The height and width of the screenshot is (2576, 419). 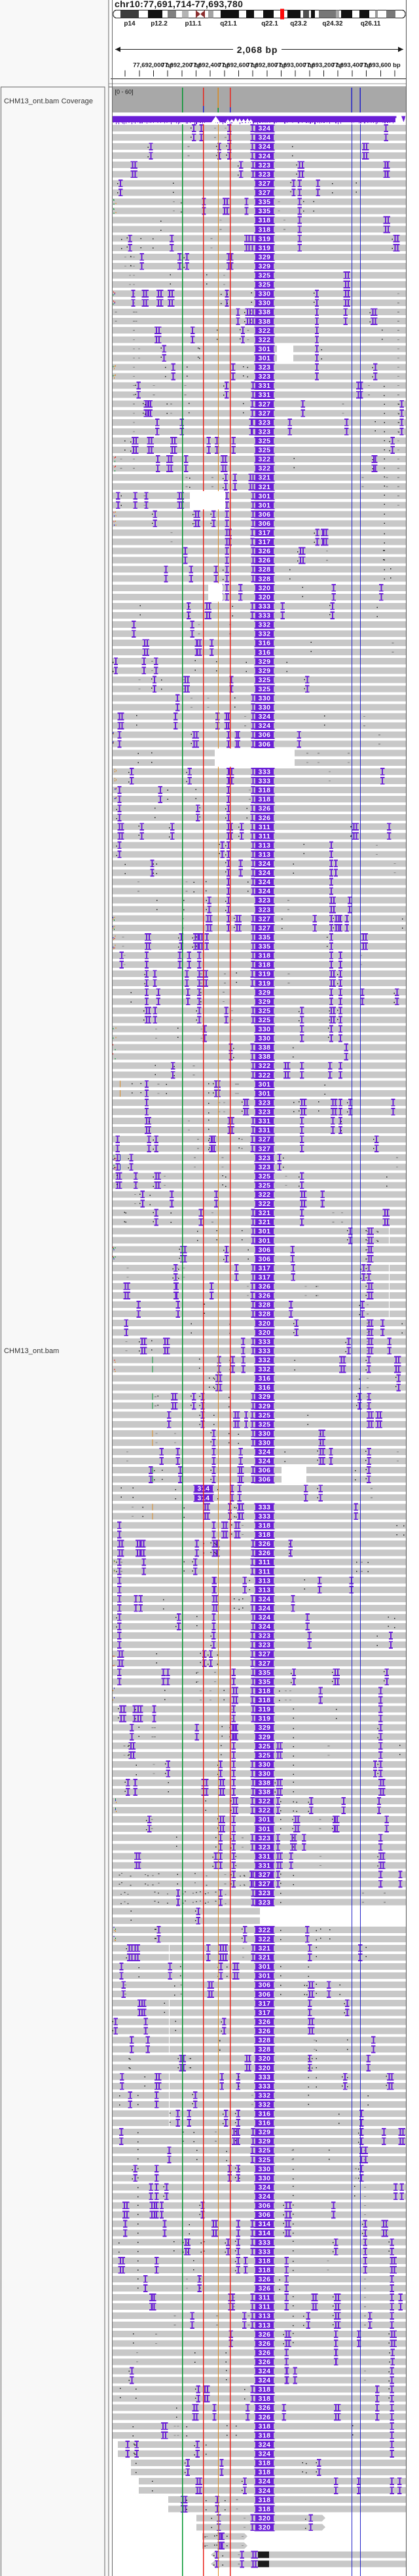 I want to click on svg-text: p12.2, so click(x=159, y=23).